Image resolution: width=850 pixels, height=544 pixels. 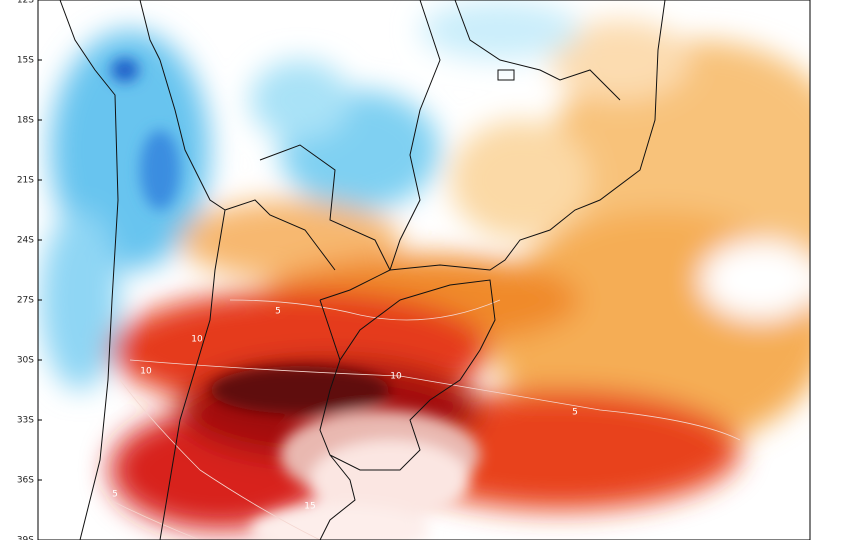 I want to click on latitude-label: 36S, so click(x=25, y=481).